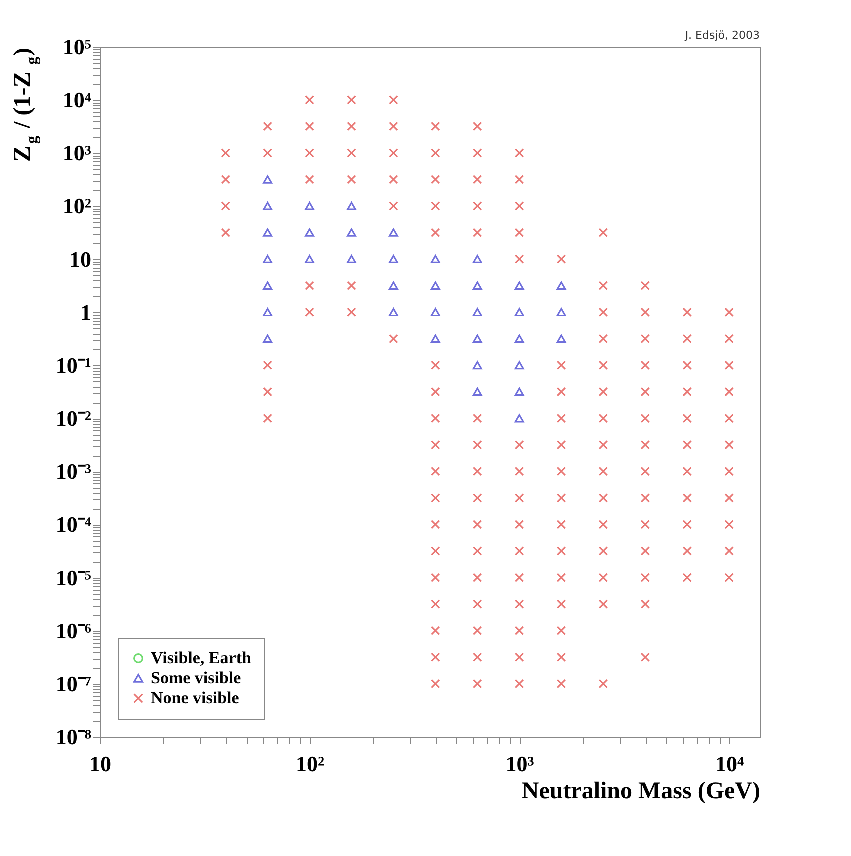 The width and height of the screenshot is (851, 856). I want to click on y-tick-label: 10⁻⁸, so click(74, 737).